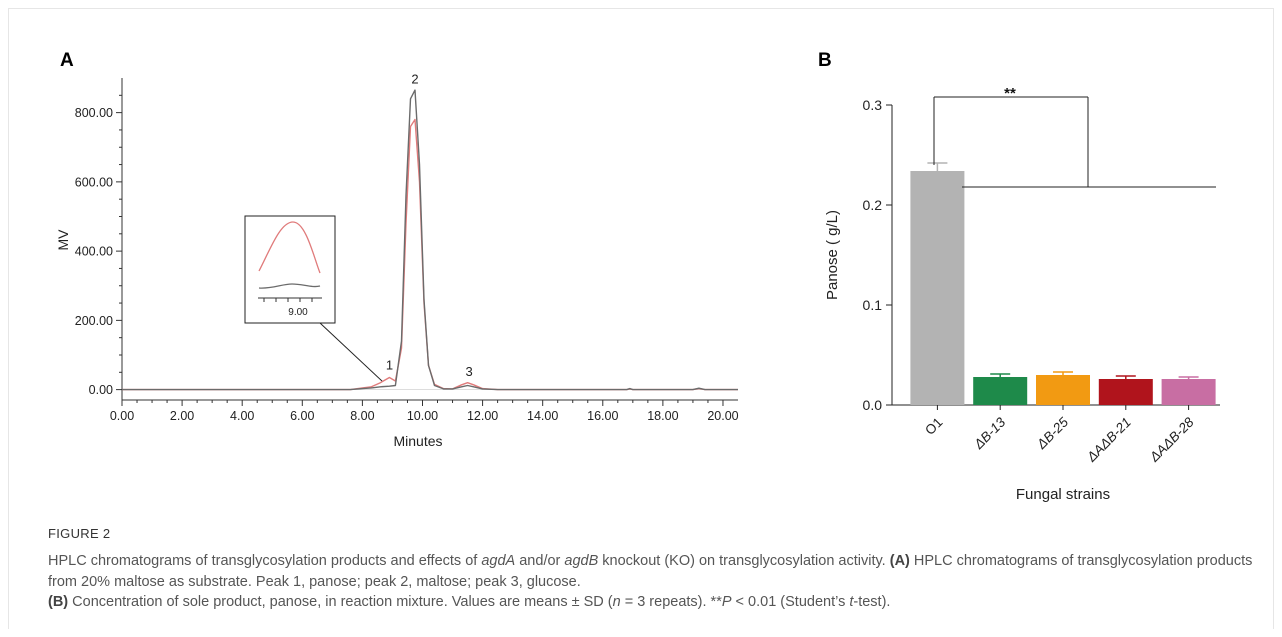  What do you see at coordinates (482, 416) in the screenshot?
I see `x-tick-label: 12.00` at bounding box center [482, 416].